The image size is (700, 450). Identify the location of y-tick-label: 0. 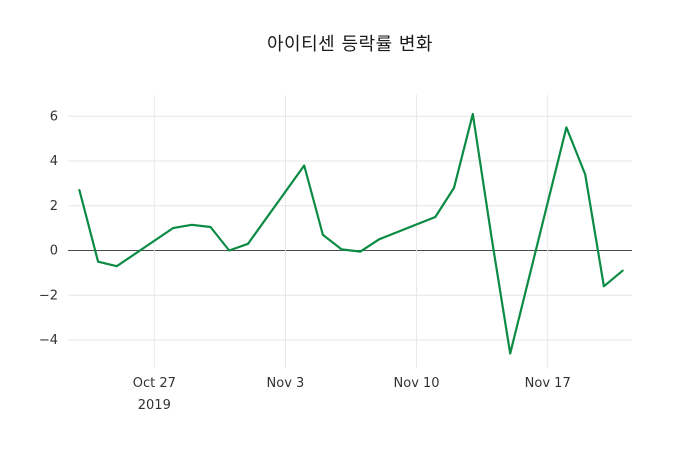
(54, 251).